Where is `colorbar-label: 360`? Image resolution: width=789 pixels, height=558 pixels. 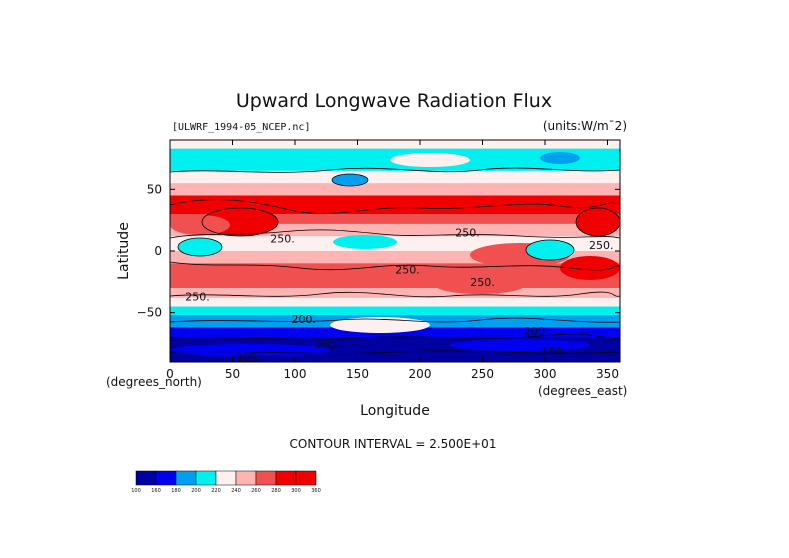
colorbar-label: 360 is located at coordinates (316, 491).